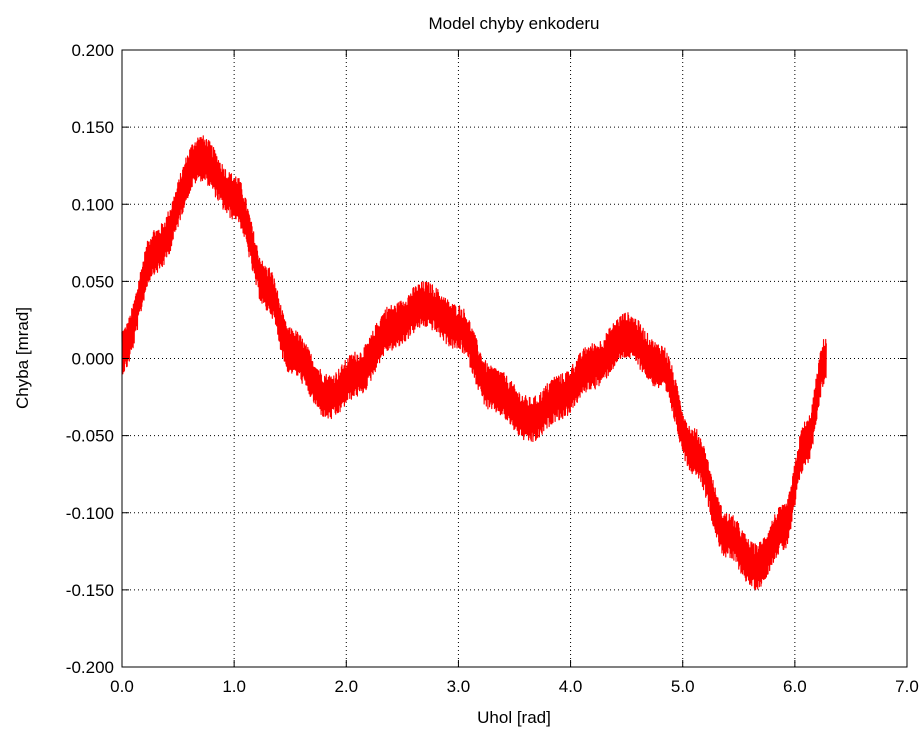  What do you see at coordinates (795, 686) in the screenshot?
I see `x-tick-label: 6.0` at bounding box center [795, 686].